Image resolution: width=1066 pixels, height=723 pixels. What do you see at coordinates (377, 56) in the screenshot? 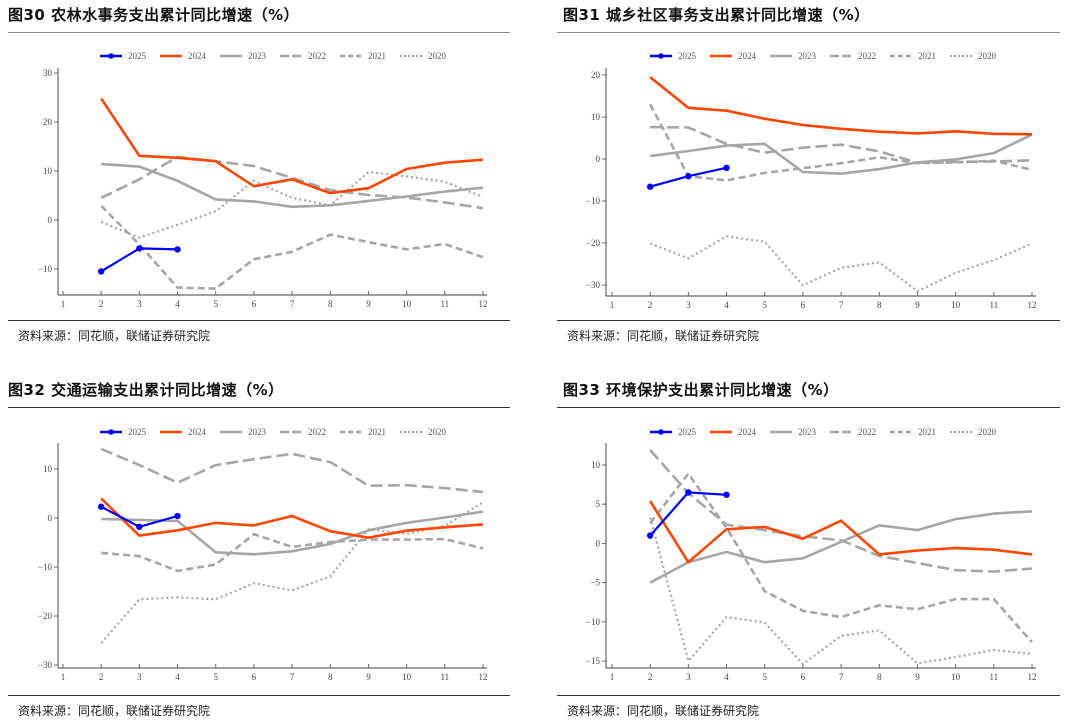
I see `legend-label: 2021` at bounding box center [377, 56].